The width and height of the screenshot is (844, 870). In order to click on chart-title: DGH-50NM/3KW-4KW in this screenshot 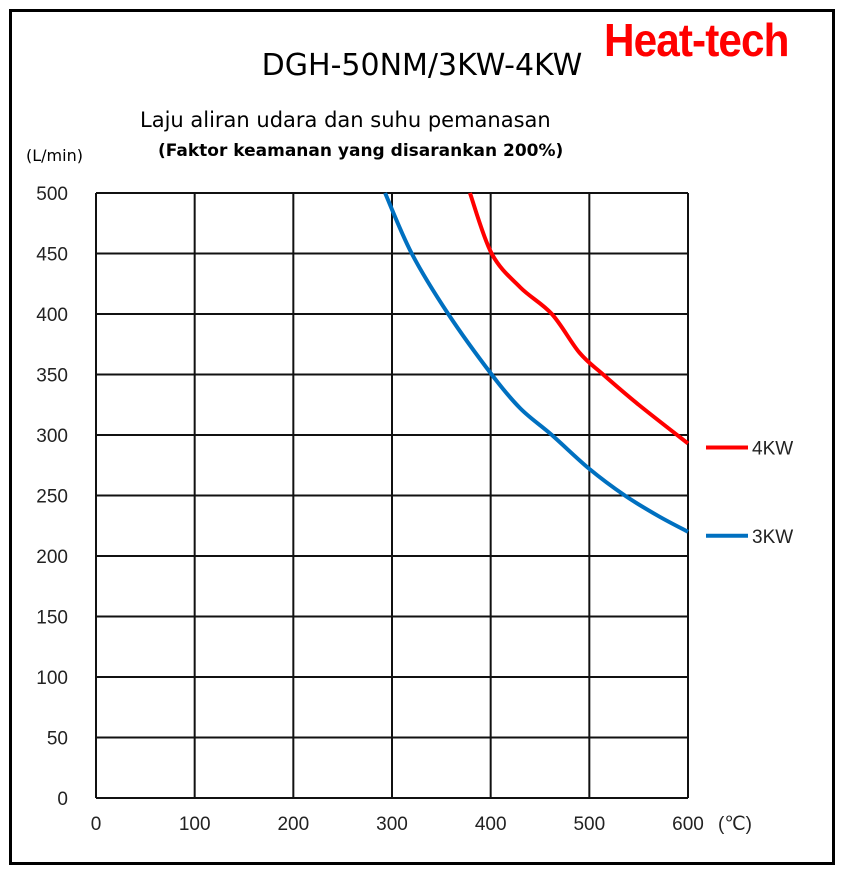, I will do `click(422, 65)`.